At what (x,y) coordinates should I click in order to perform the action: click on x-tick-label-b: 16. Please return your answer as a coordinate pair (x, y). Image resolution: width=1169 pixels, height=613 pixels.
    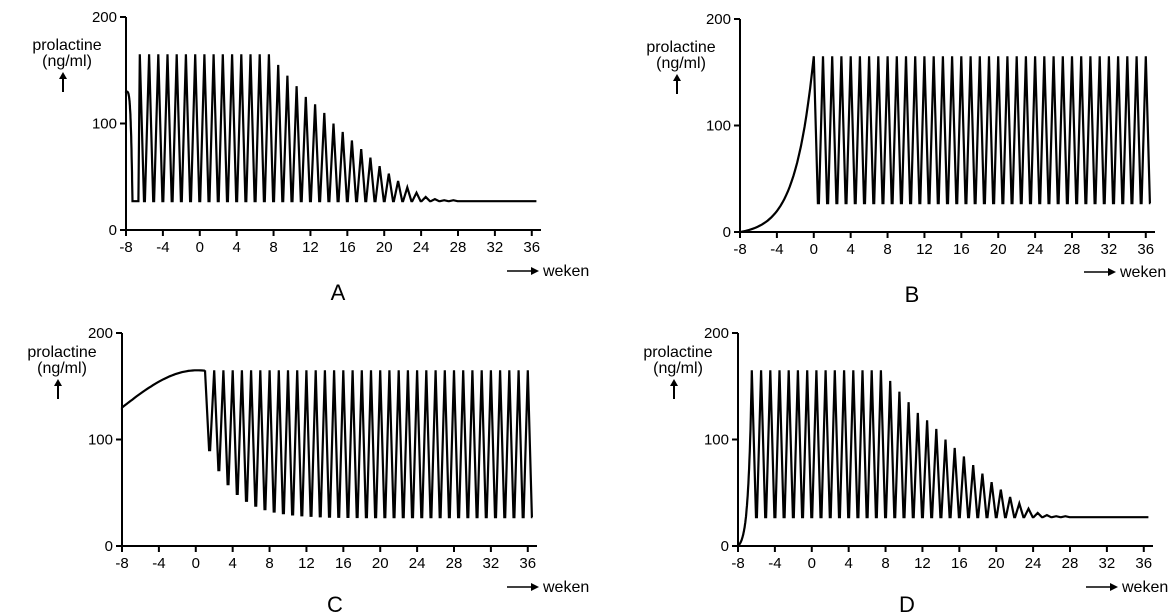
    Looking at the image, I should click on (961, 249).